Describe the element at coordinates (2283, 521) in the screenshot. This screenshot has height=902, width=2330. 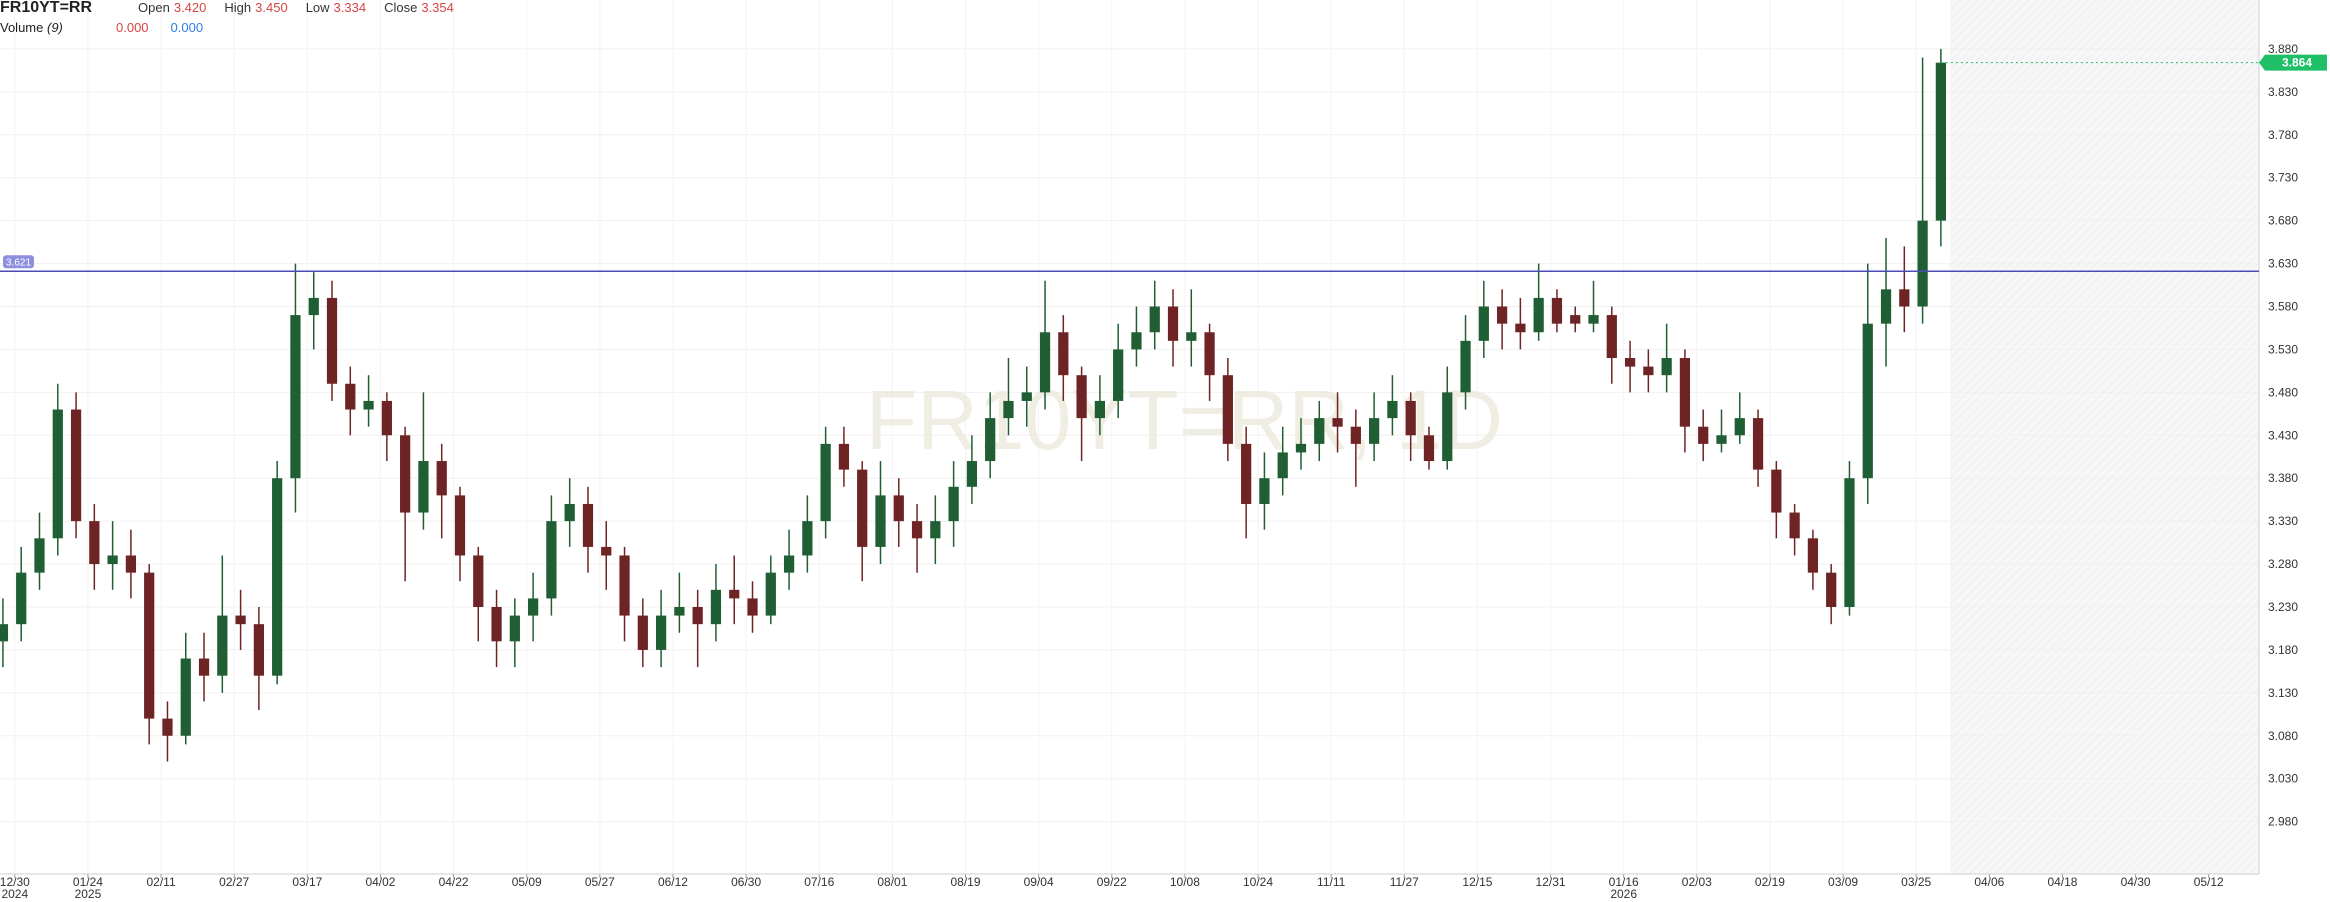
I see `y-tick-label: 3.330` at that location.